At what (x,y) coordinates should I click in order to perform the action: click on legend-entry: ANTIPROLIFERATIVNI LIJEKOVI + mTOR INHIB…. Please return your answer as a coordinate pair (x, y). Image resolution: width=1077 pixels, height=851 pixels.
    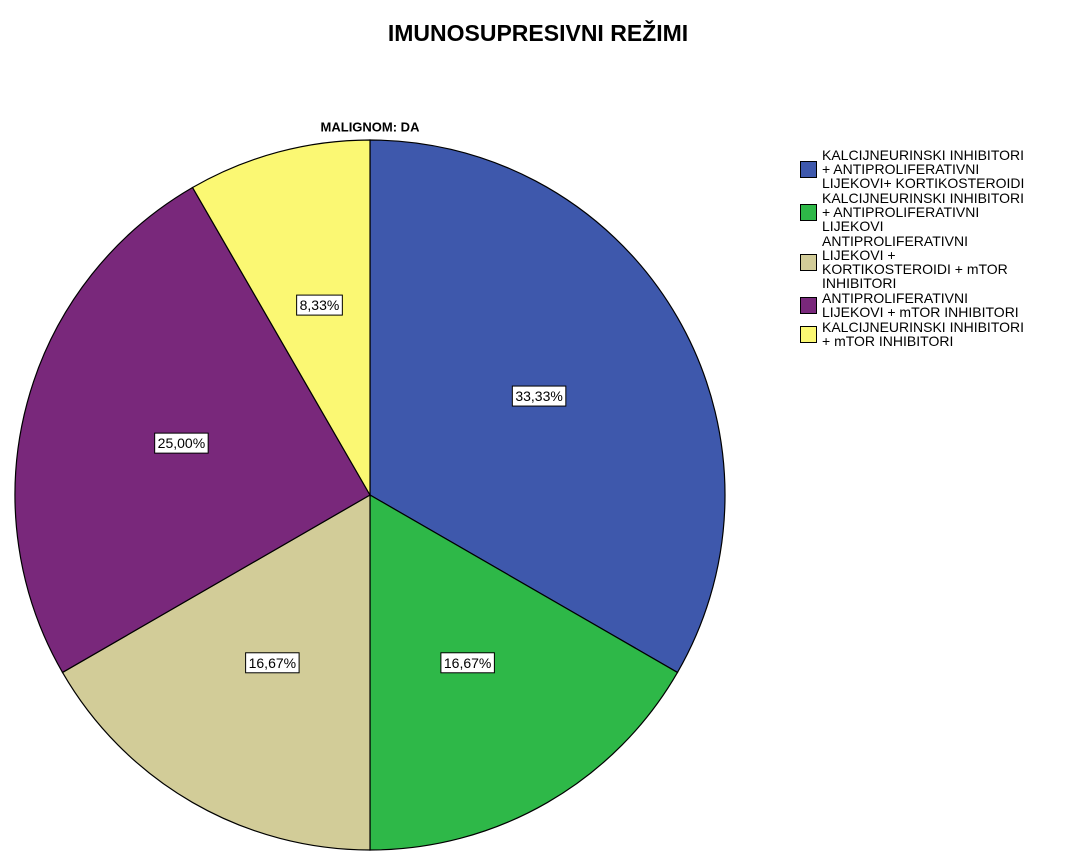
    Looking at the image, I should click on (913, 305).